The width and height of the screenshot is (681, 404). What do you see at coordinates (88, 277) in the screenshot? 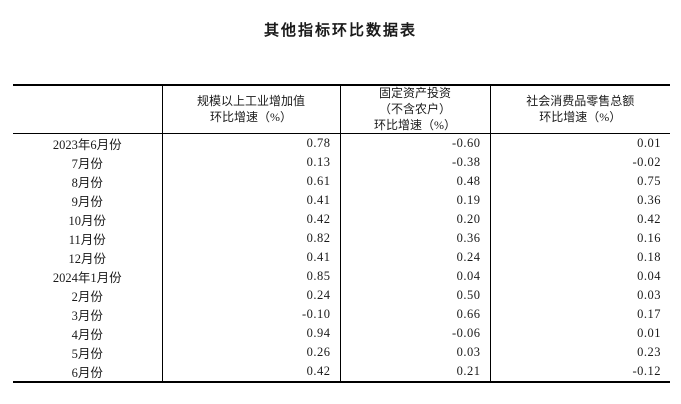
I see `row-label: 2024年1月份` at bounding box center [88, 277].